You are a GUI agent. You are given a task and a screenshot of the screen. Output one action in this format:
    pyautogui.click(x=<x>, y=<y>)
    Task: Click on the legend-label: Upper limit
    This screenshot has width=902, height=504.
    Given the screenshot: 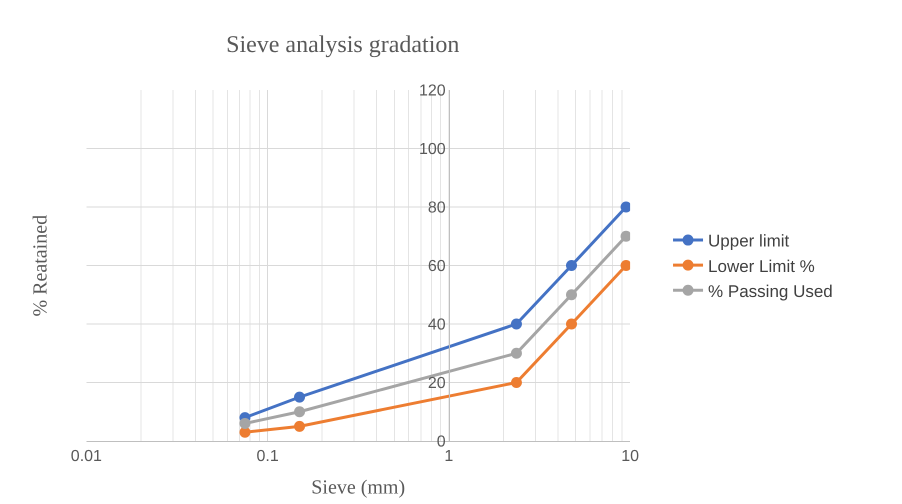 What is the action you would take?
    pyautogui.click(x=749, y=241)
    